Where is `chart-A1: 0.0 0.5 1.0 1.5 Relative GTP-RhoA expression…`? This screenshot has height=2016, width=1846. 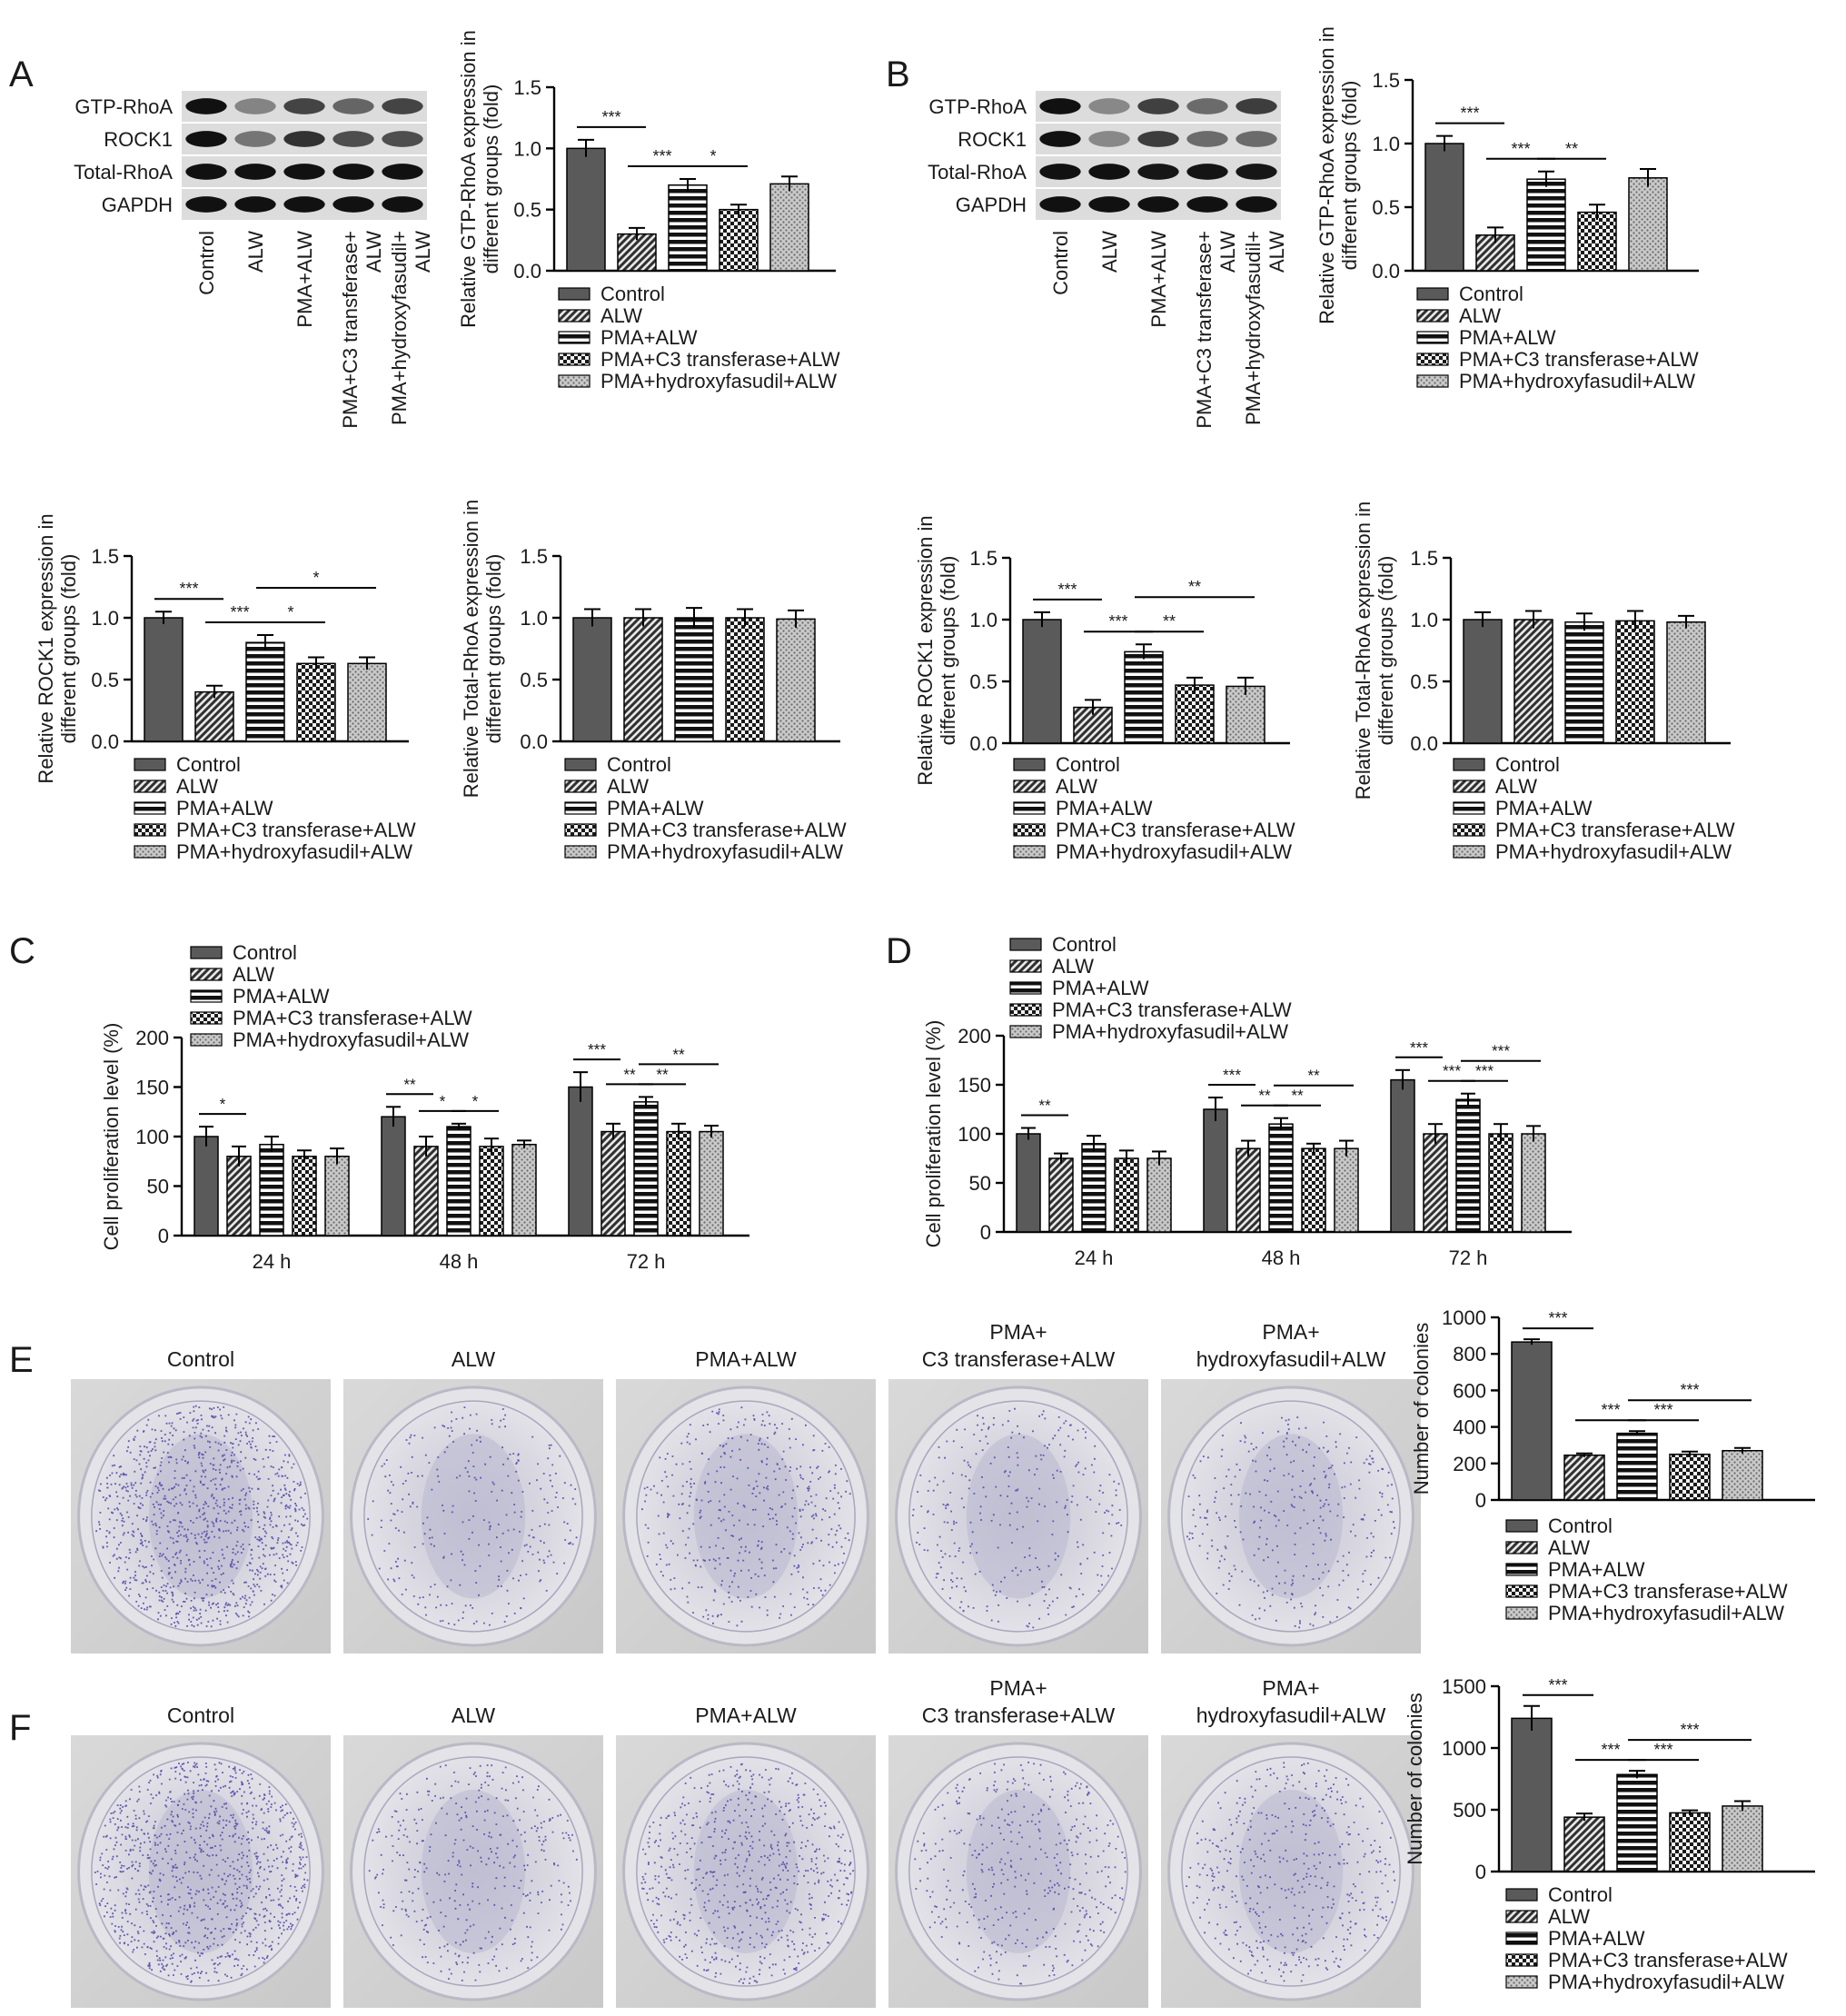 chart-A1: 0.0 0.5 1.0 1.5 Relative GTP-RhoA expression… is located at coordinates (649, 211).